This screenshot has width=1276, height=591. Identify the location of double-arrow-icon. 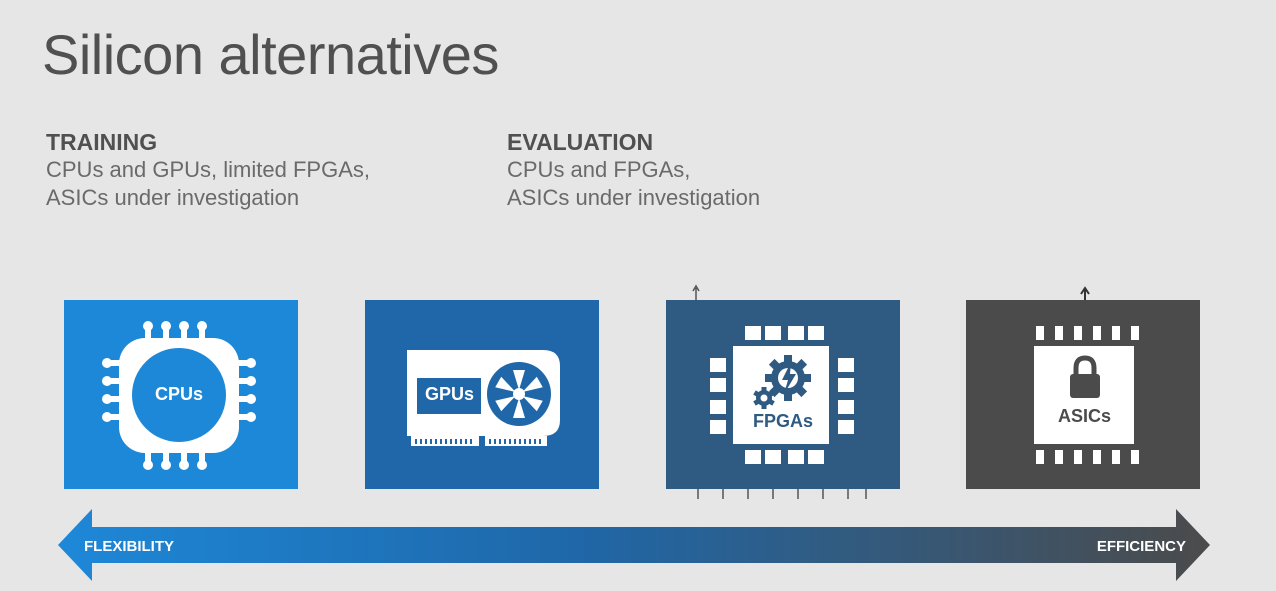
(634, 545).